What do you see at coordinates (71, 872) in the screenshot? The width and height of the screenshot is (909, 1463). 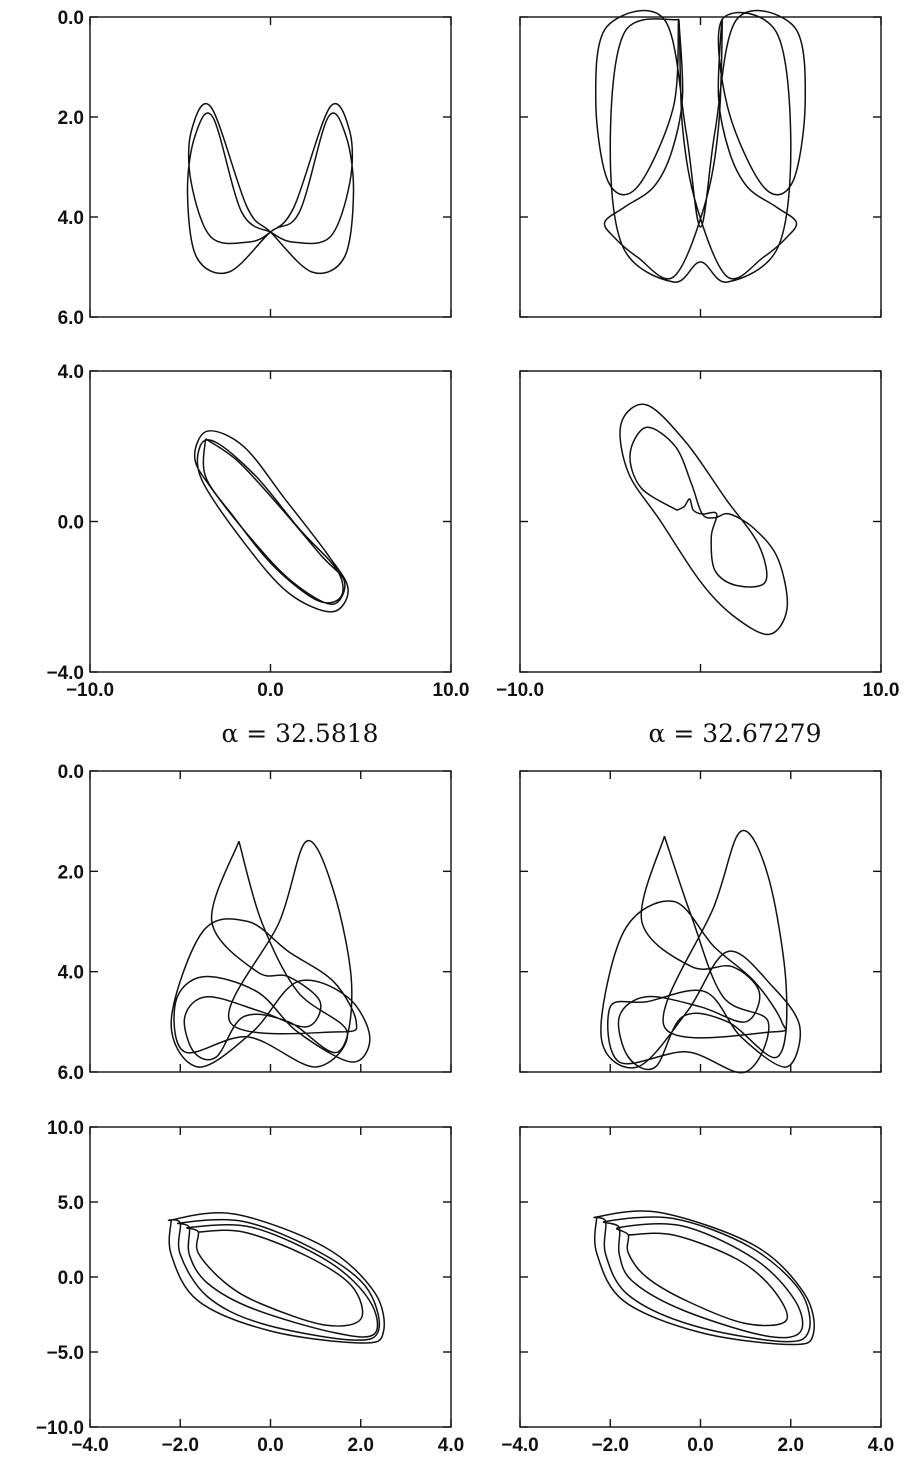 I see `panel-5-ytick-label: 2.0` at bounding box center [71, 872].